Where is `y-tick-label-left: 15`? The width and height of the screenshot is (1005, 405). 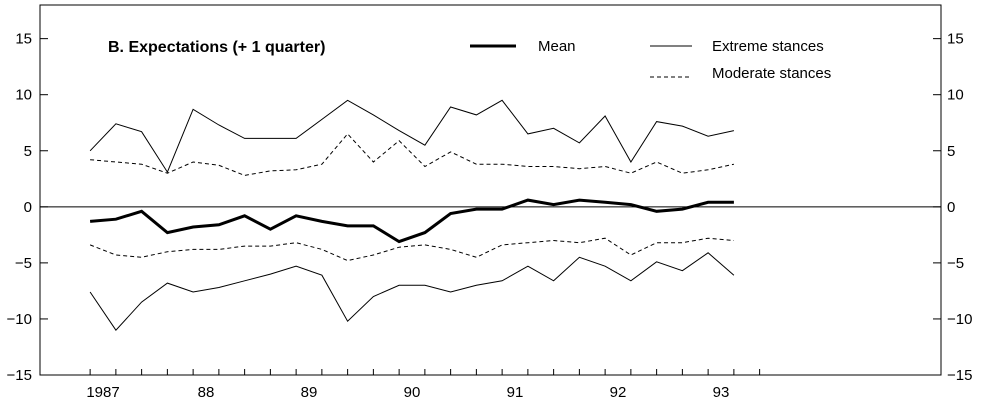 y-tick-label-left: 15 is located at coordinates (23, 39).